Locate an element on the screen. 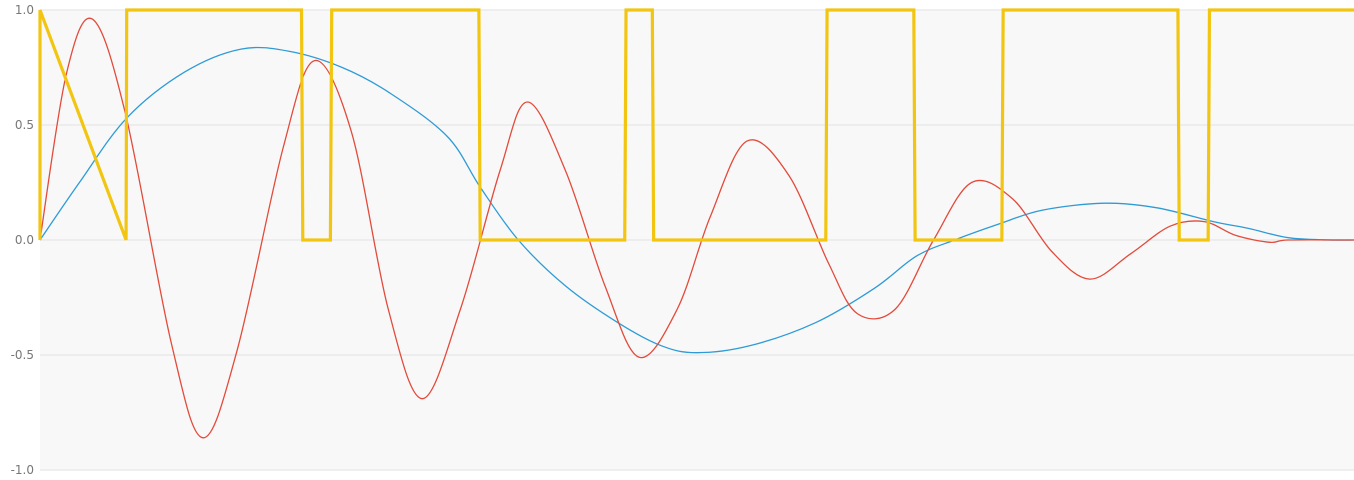 The height and width of the screenshot is (480, 1354). y-tick-label: -0.5 is located at coordinates (22, 355).